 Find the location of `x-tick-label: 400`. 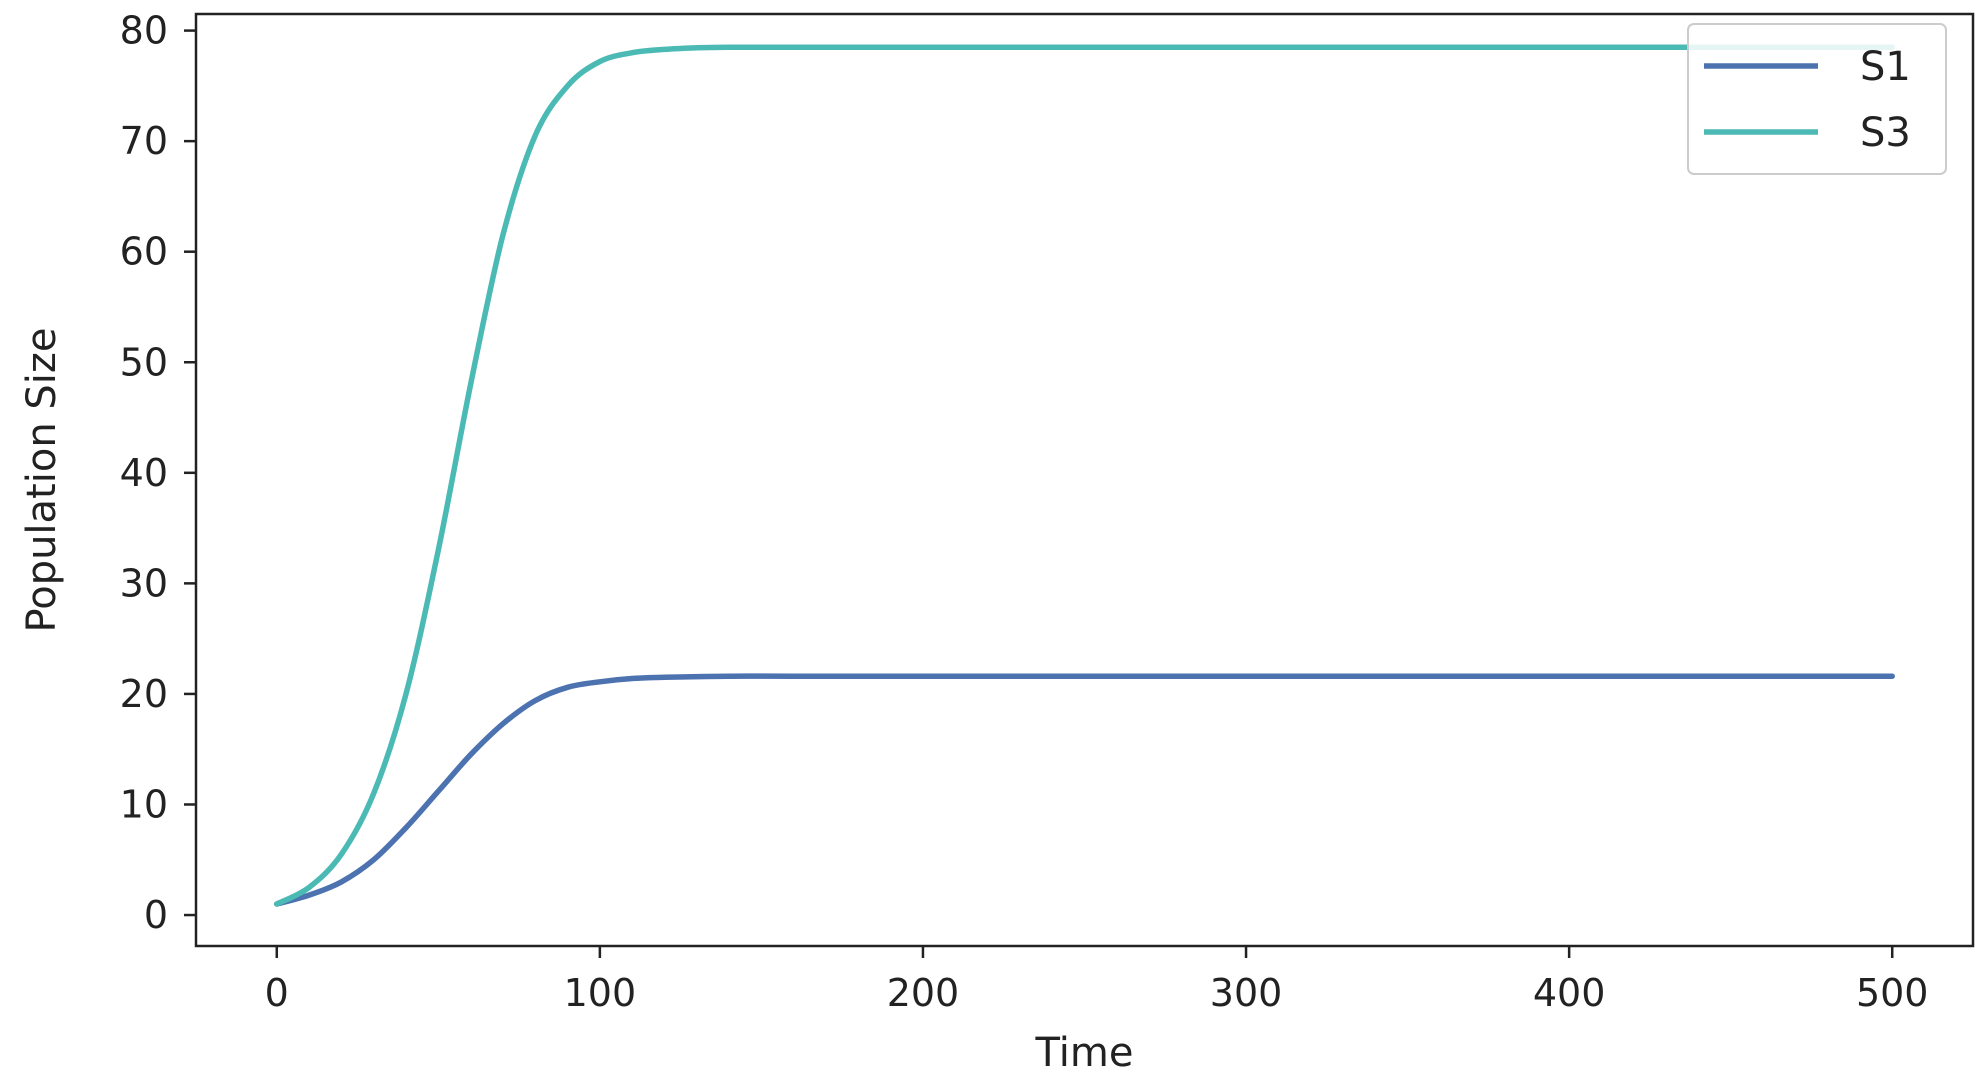

x-tick-label: 400 is located at coordinates (1569, 993).